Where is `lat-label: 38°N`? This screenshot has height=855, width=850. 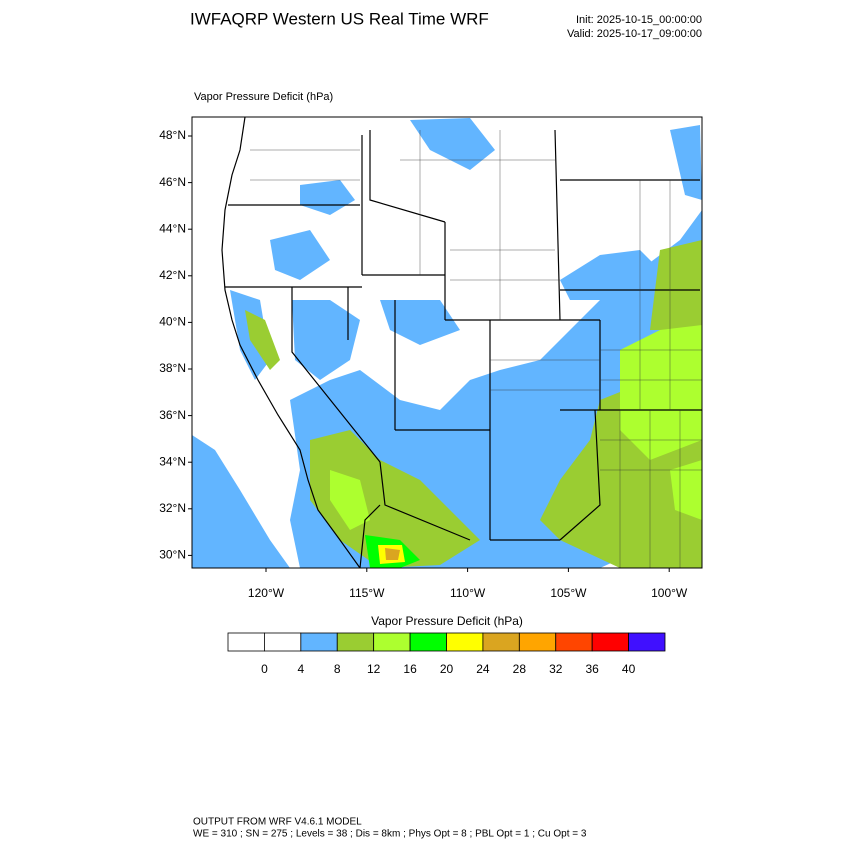
lat-label: 38°N is located at coordinates (172, 368).